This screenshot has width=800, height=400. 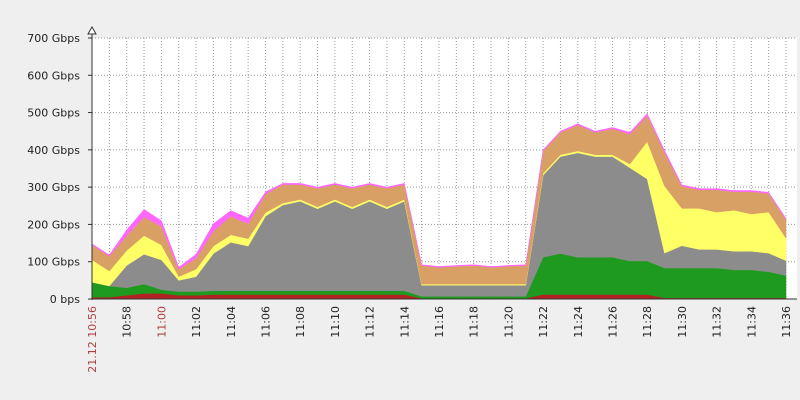 I want to click on x-tick-label: 11:00, so click(x=161, y=322).